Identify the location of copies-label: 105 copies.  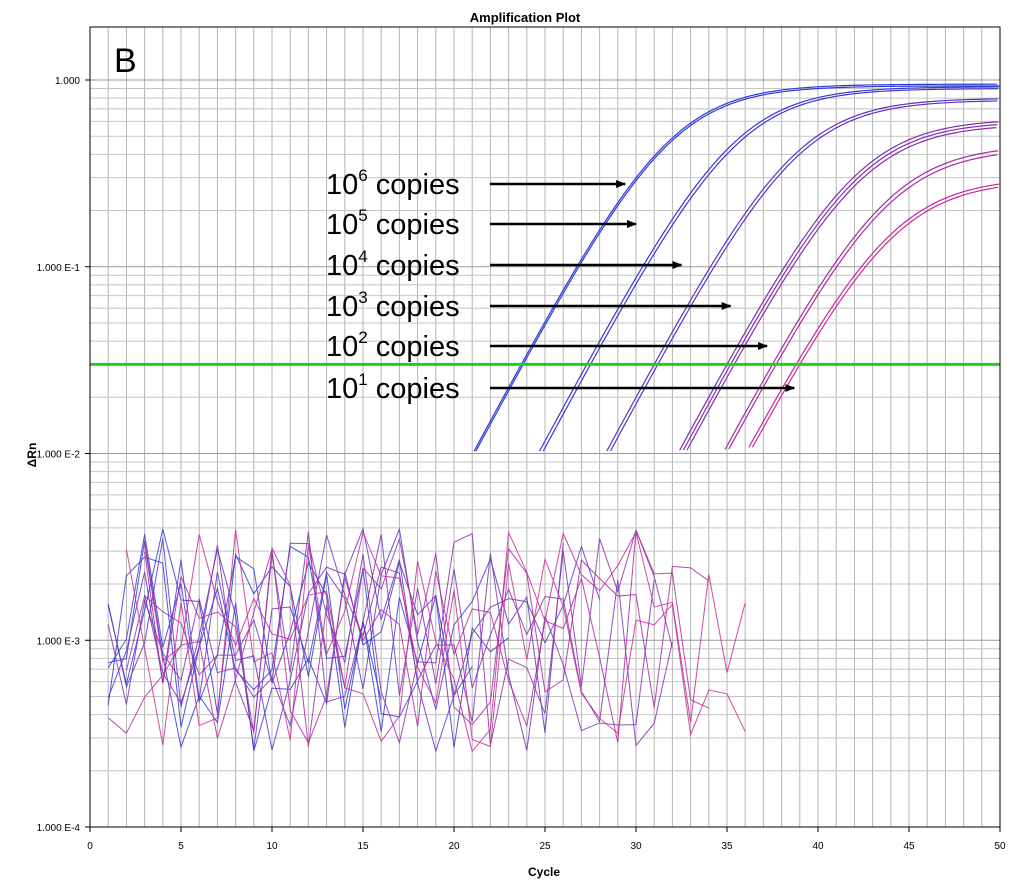
(393, 223).